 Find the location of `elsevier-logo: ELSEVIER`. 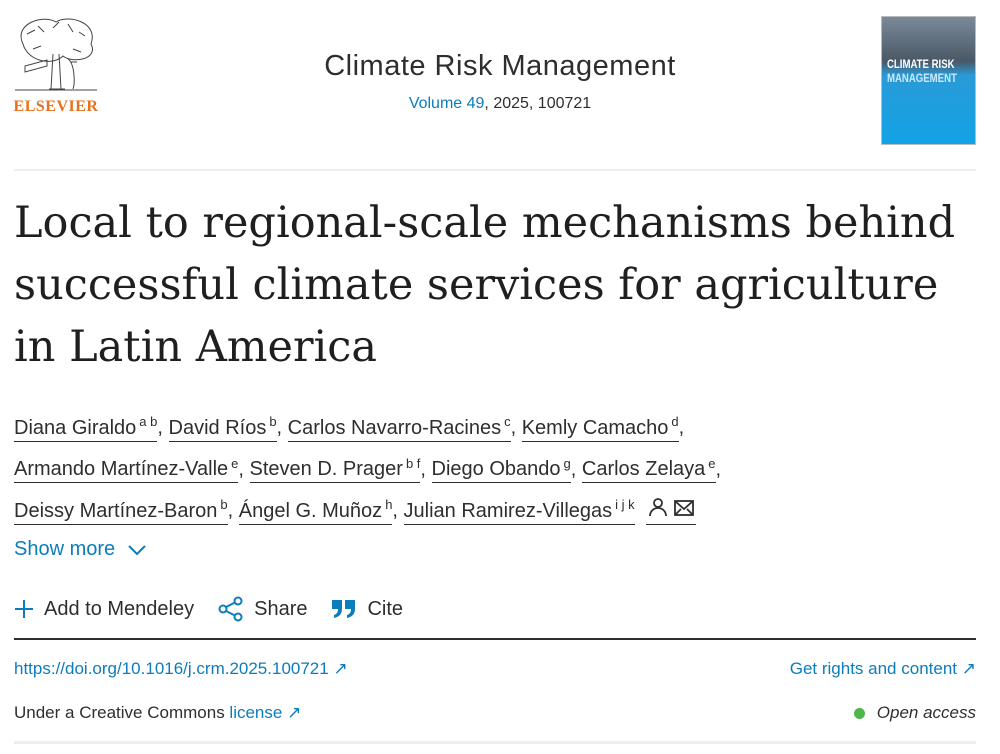

elsevier-logo: ELSEVIER is located at coordinates (56, 65).